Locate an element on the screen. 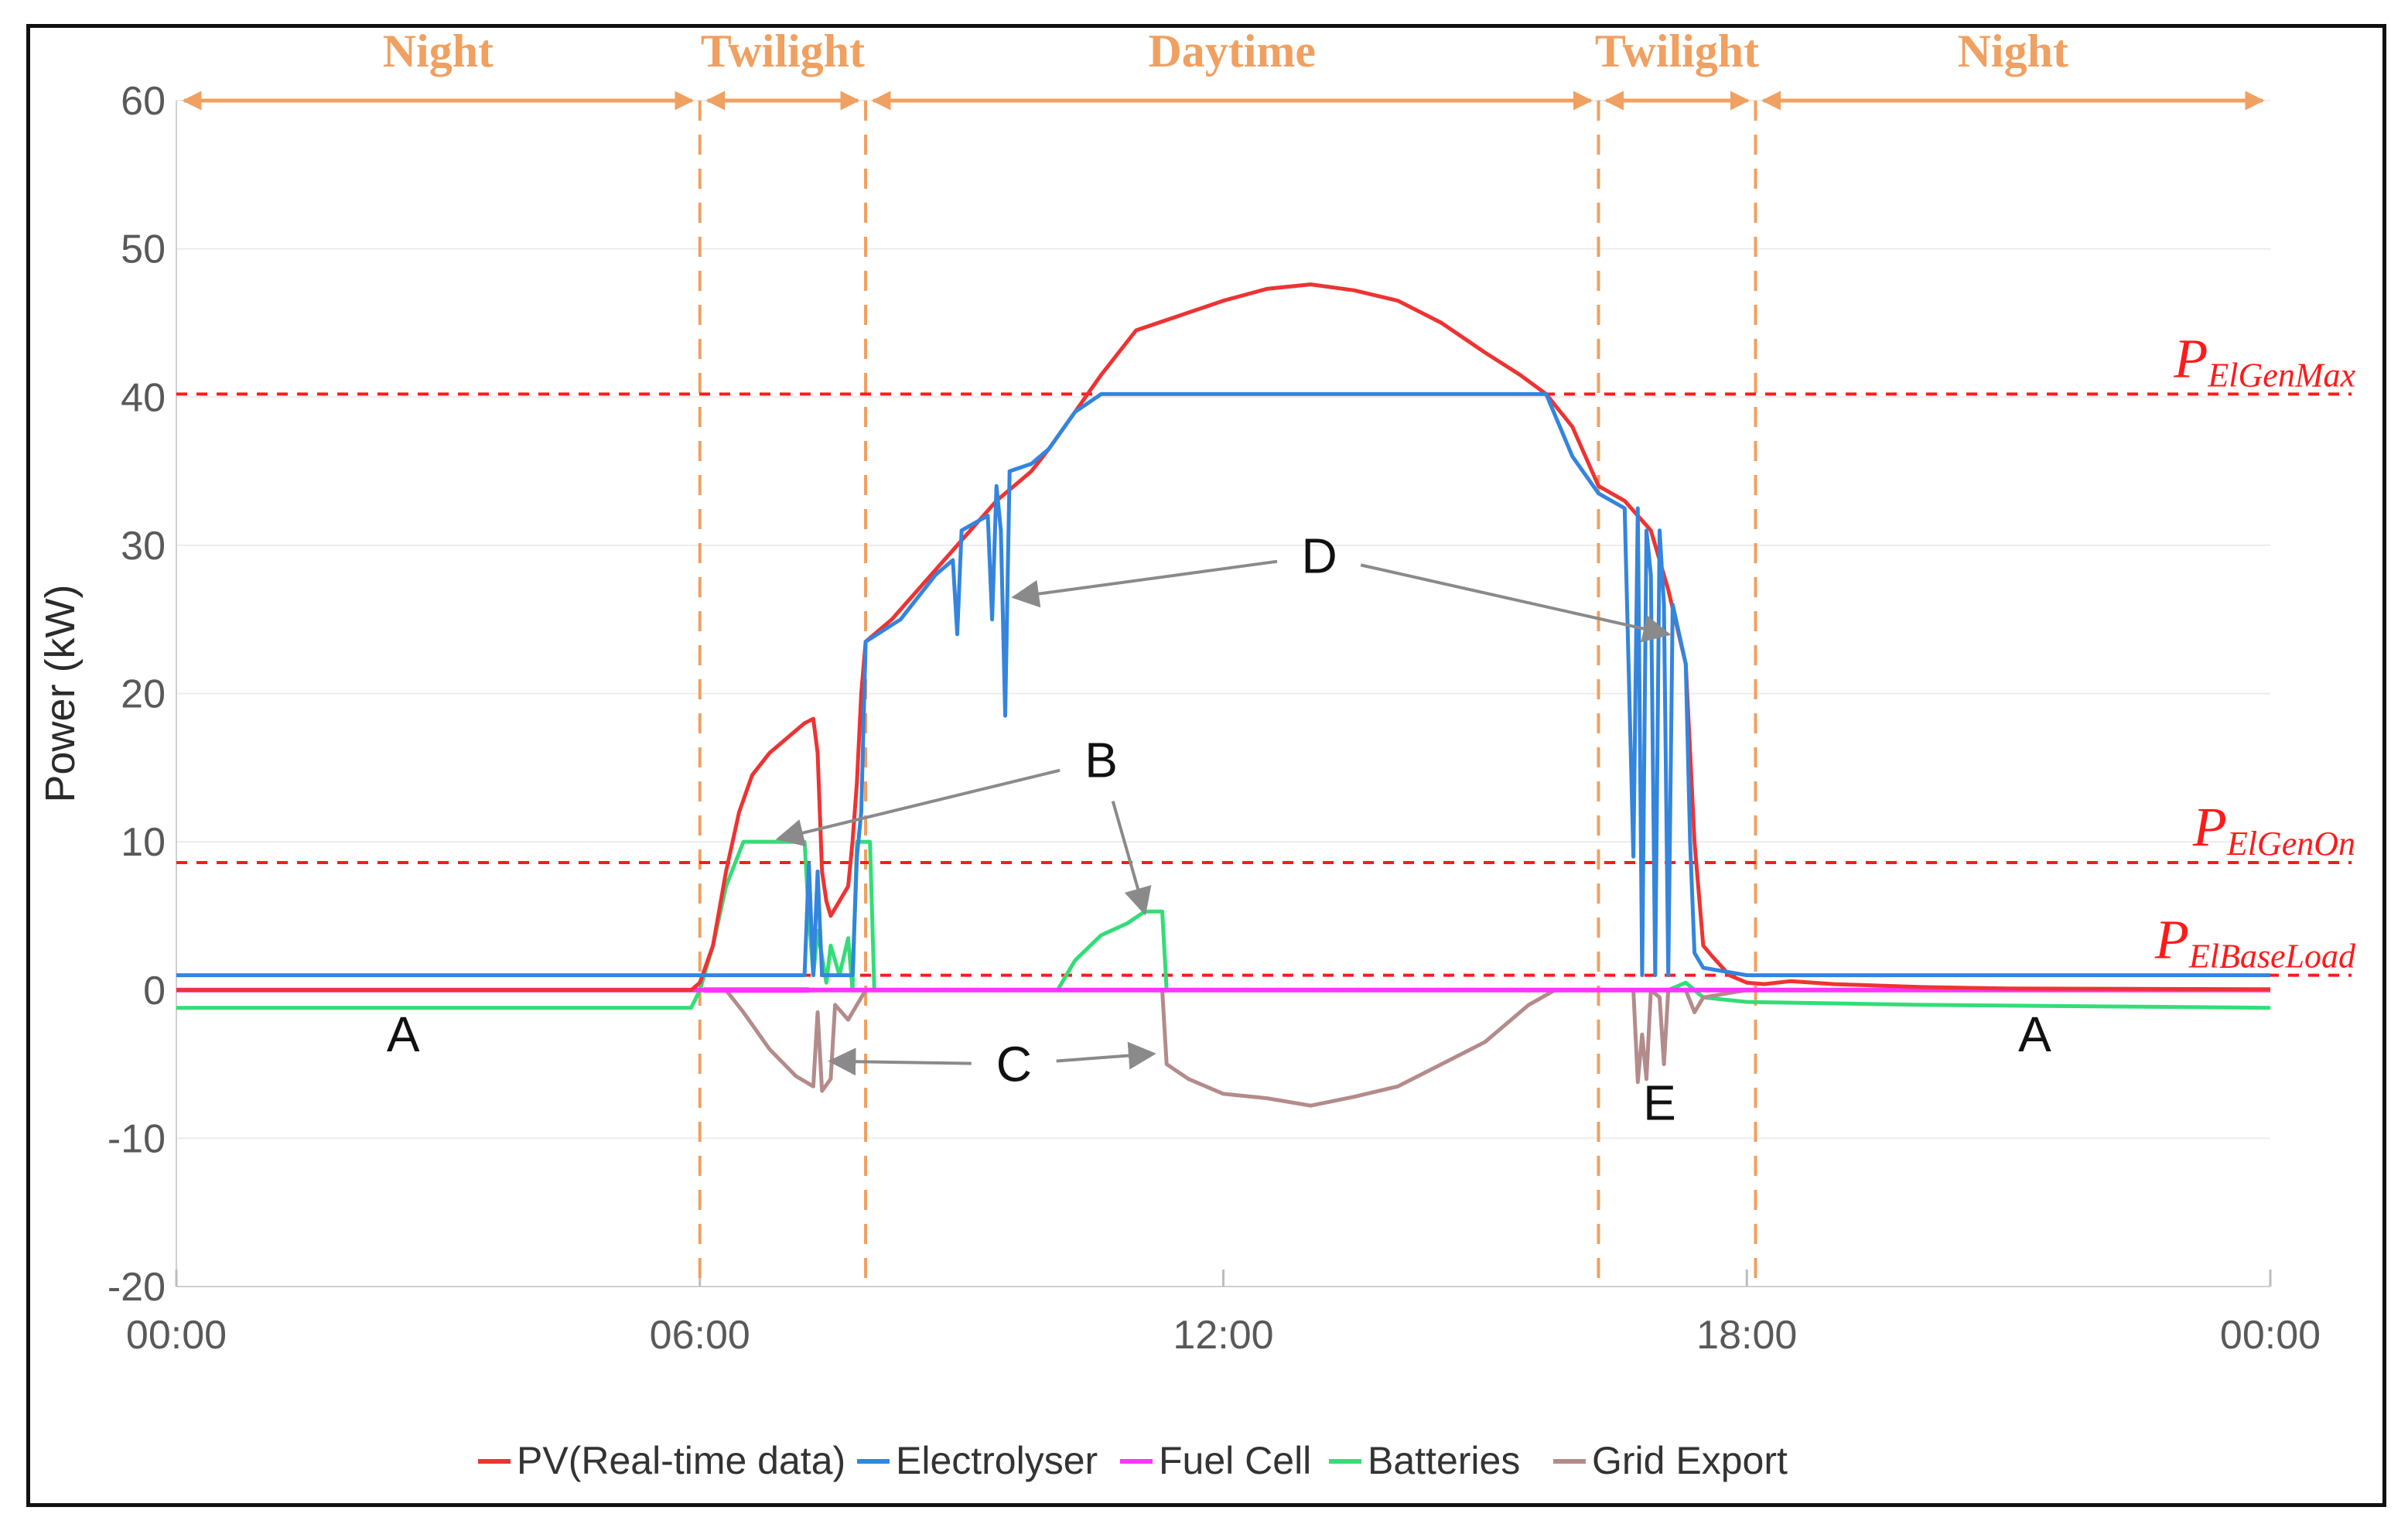 The height and width of the screenshot is (1531, 2408). reference-subscript: ElBaseLoad is located at coordinates (2272, 957).